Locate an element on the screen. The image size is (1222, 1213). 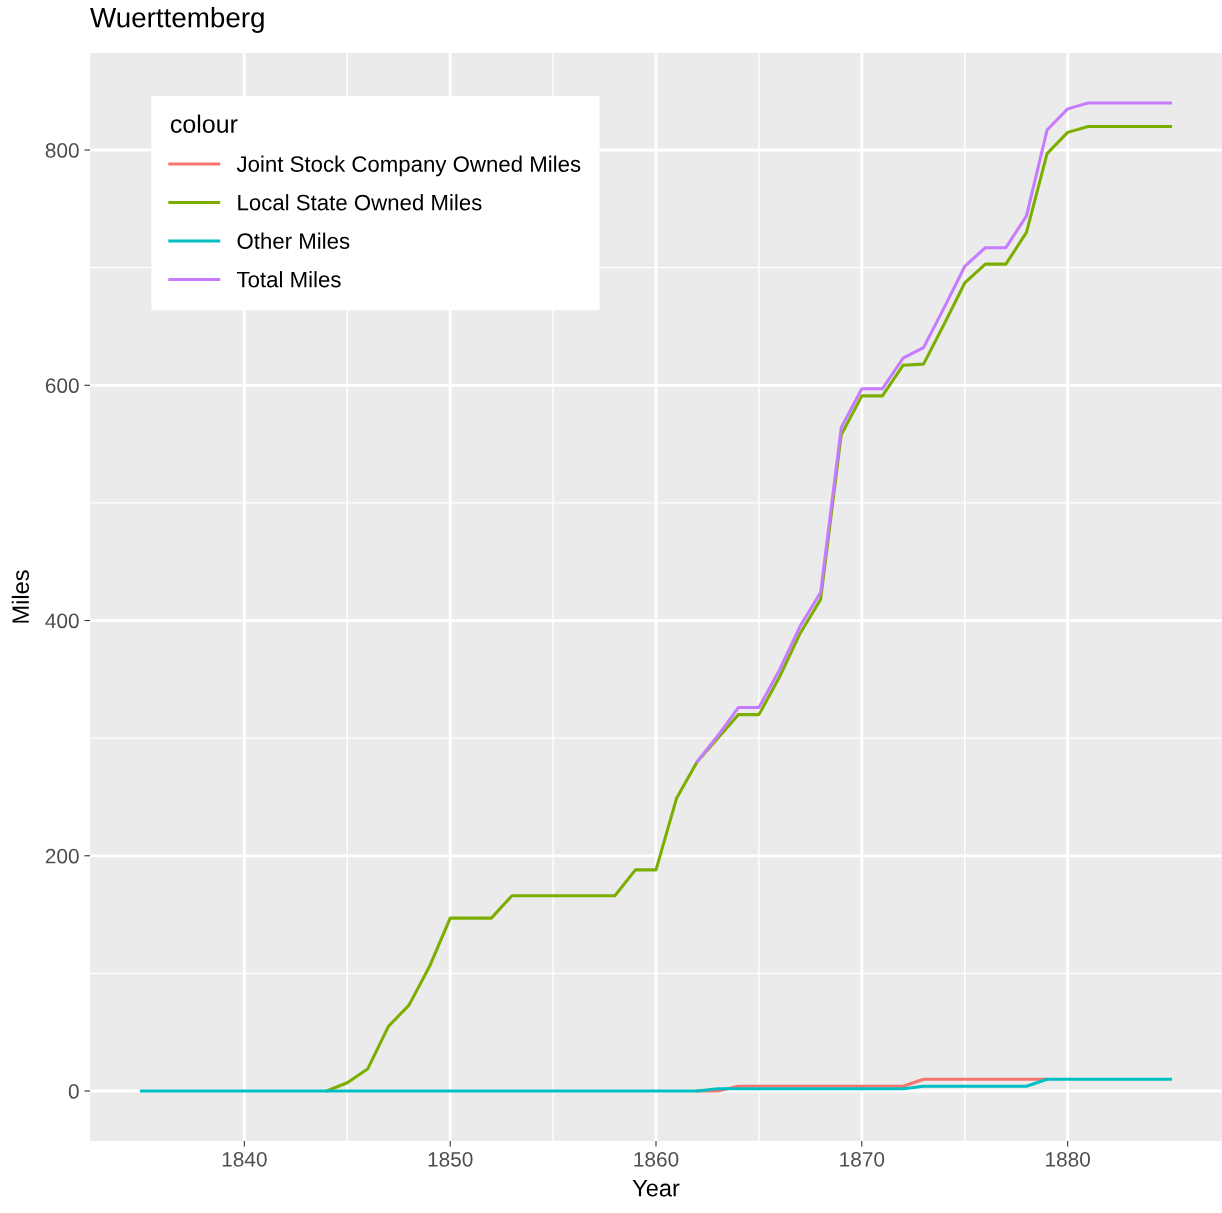
line-series is located at coordinates (656, 1085).